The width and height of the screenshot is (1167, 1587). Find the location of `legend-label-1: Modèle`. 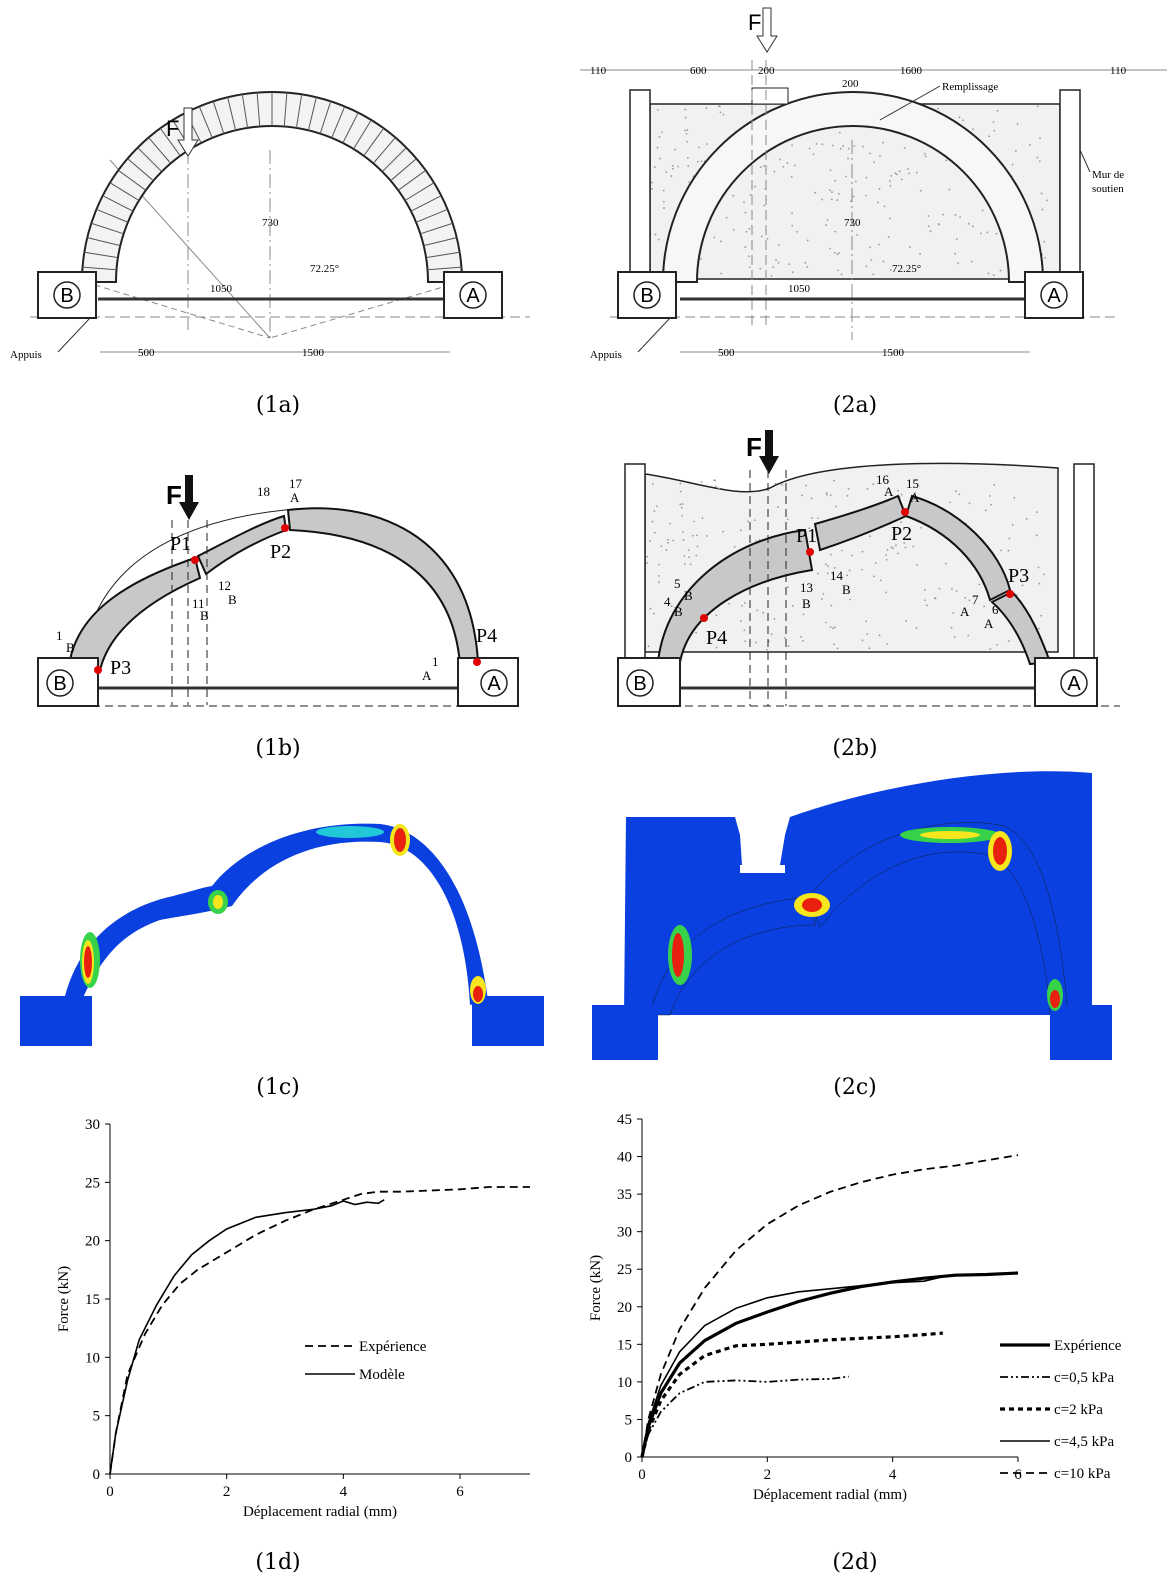

legend-label-1: Modèle is located at coordinates (382, 1375).